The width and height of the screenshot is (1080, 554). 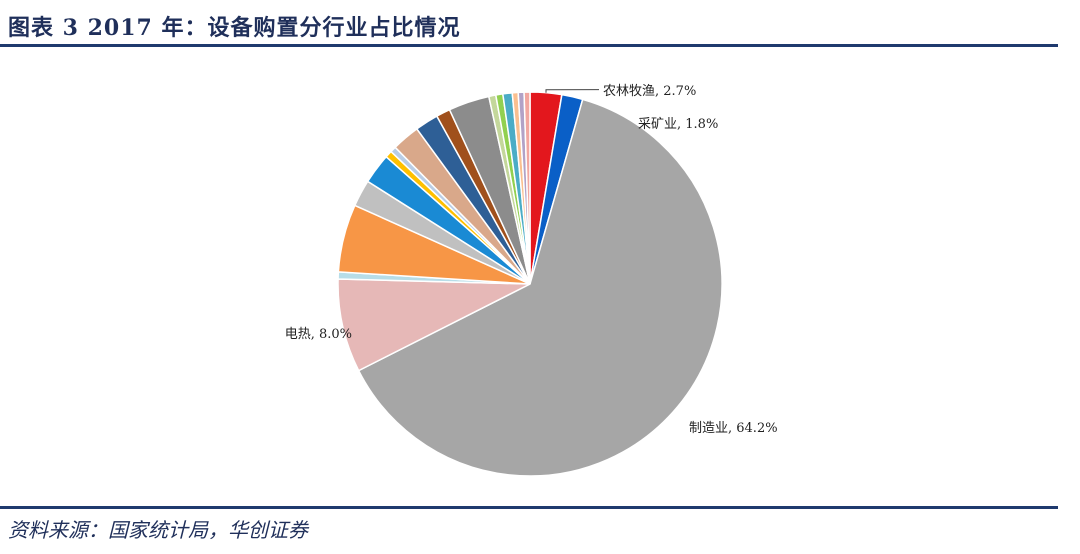 I want to click on data-label: 电热, 8.0%, so click(x=318, y=334).